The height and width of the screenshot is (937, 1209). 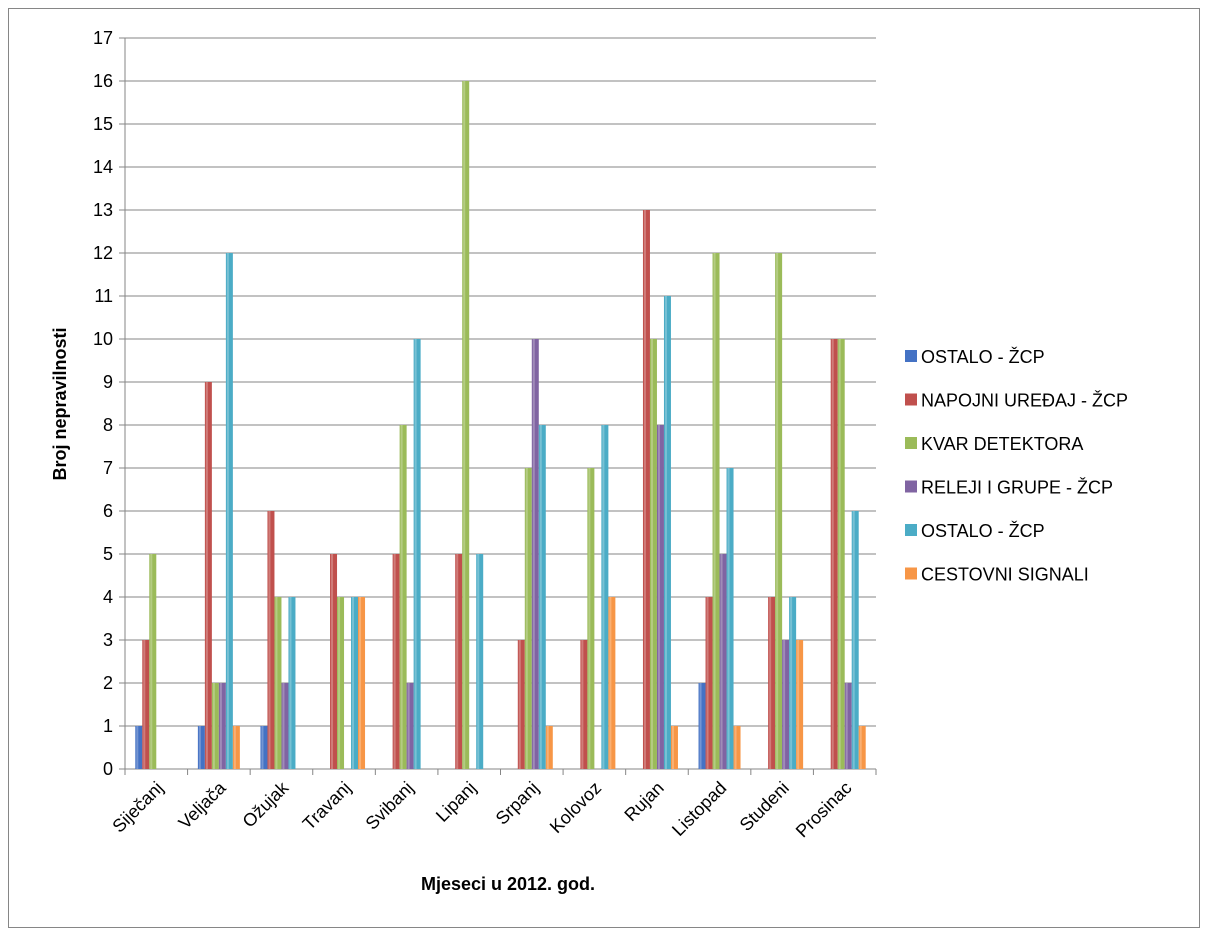 What do you see at coordinates (327, 806) in the screenshot?
I see `x-tick-label: Travanj` at bounding box center [327, 806].